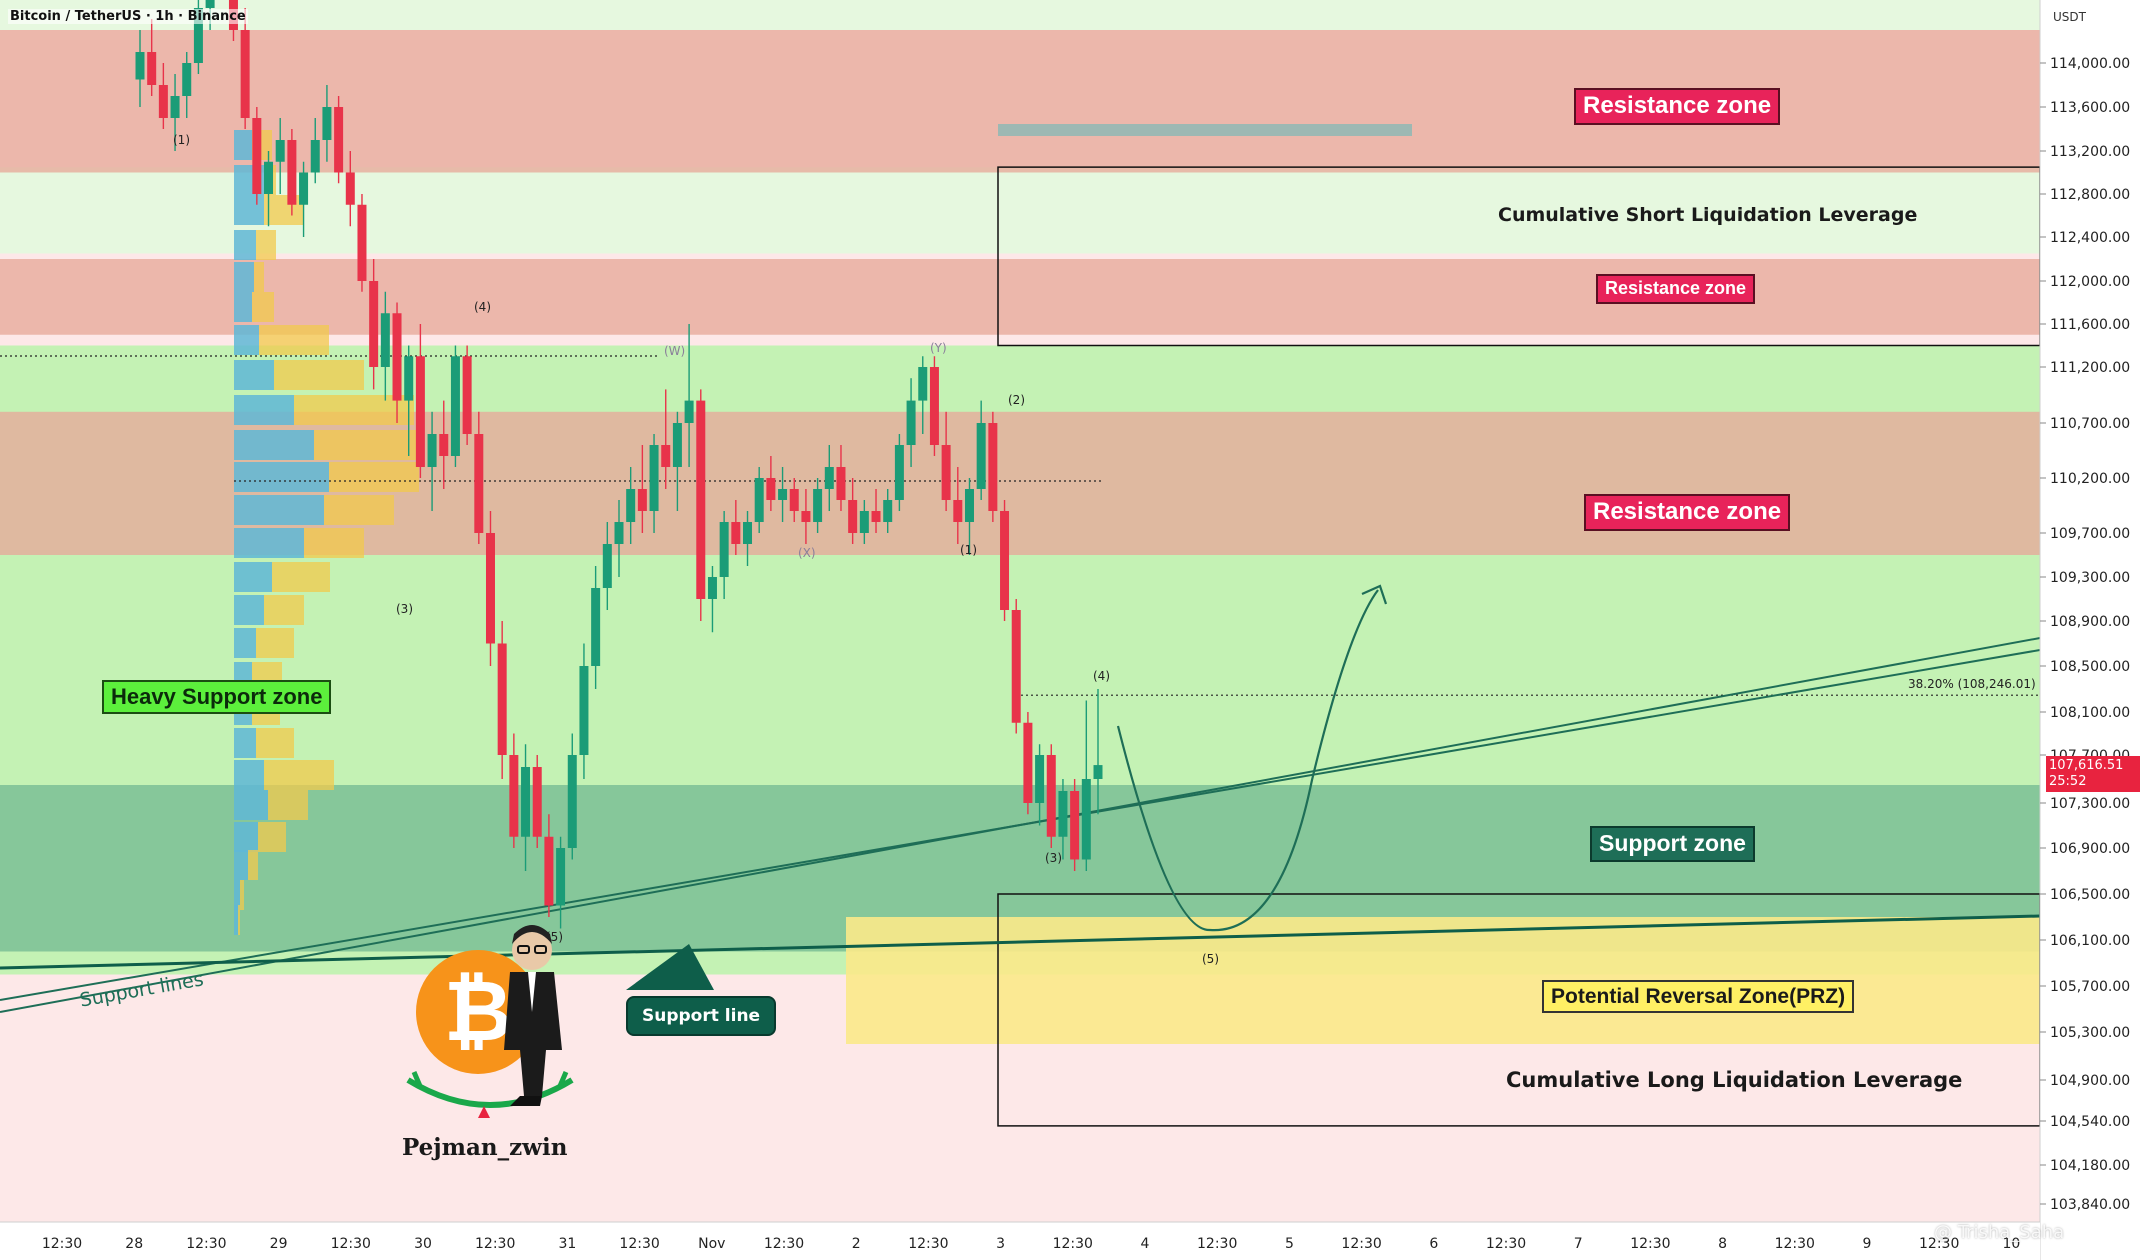  I want to click on wave-label: (X), so click(807, 553).